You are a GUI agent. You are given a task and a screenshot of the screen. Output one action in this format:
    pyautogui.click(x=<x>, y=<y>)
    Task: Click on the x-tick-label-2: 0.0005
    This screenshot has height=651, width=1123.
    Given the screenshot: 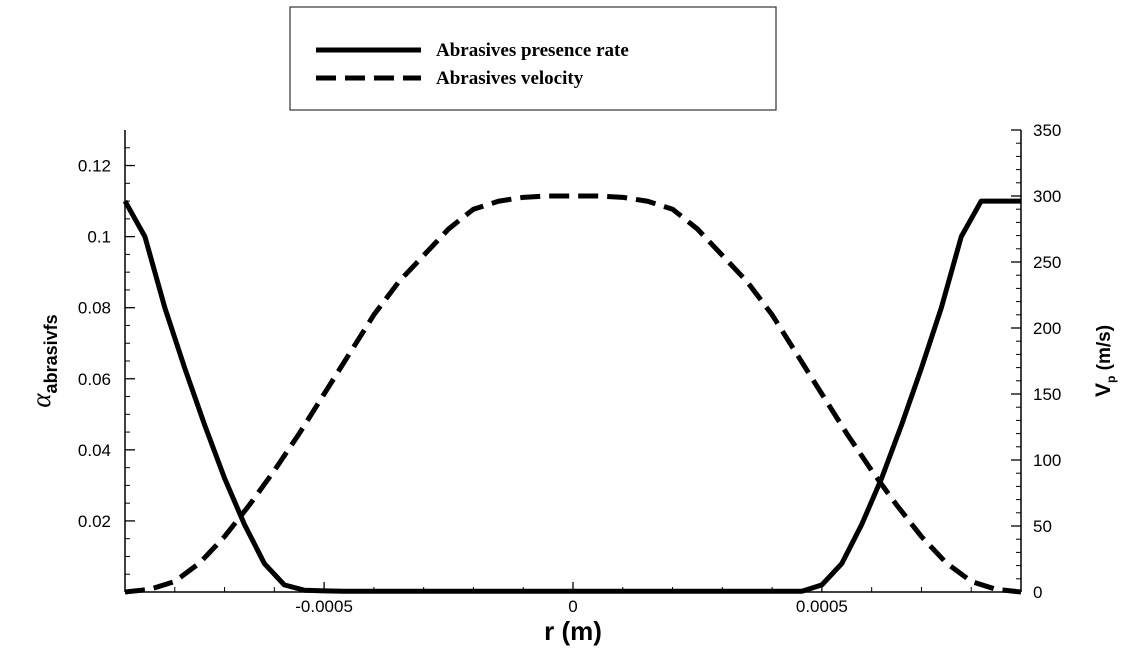 What is the action you would take?
    pyautogui.click(x=822, y=606)
    